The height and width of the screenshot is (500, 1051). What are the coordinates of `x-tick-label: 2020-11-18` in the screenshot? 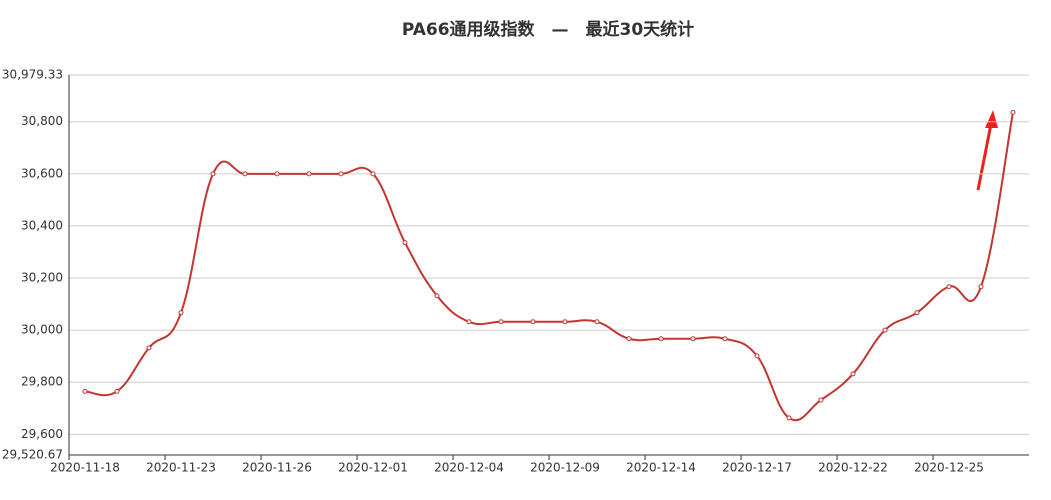 It's located at (85, 468).